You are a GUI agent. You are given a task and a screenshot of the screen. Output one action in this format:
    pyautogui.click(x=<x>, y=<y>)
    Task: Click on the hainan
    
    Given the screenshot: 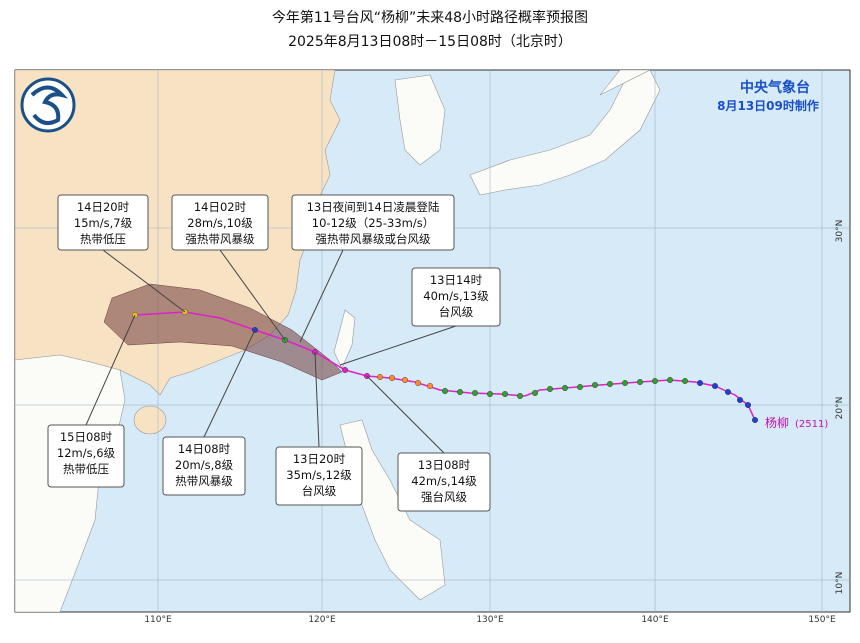 What is the action you would take?
    pyautogui.click(x=150, y=420)
    